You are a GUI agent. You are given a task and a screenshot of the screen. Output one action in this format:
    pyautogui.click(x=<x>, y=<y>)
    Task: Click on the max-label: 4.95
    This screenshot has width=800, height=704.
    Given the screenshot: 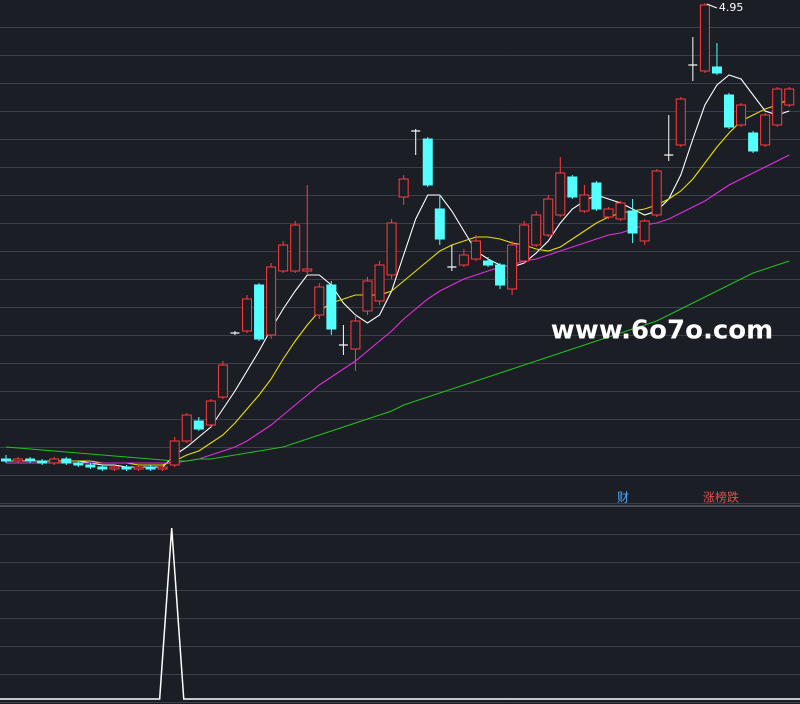 What is the action you would take?
    pyautogui.click(x=731, y=7)
    